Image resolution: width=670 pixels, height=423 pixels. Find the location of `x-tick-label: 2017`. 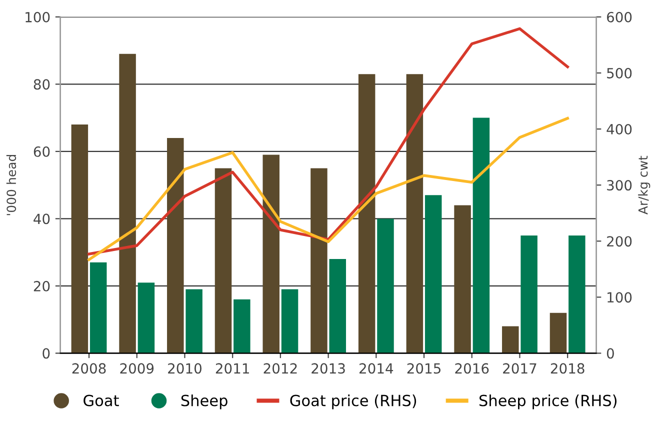

x-tick-label: 2017 is located at coordinates (519, 368).